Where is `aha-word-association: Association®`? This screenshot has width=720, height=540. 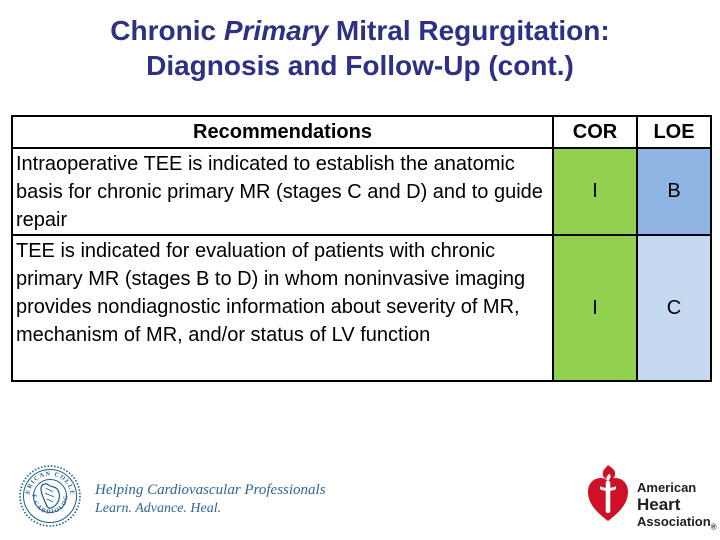 aha-word-association: Association® is located at coordinates (677, 523).